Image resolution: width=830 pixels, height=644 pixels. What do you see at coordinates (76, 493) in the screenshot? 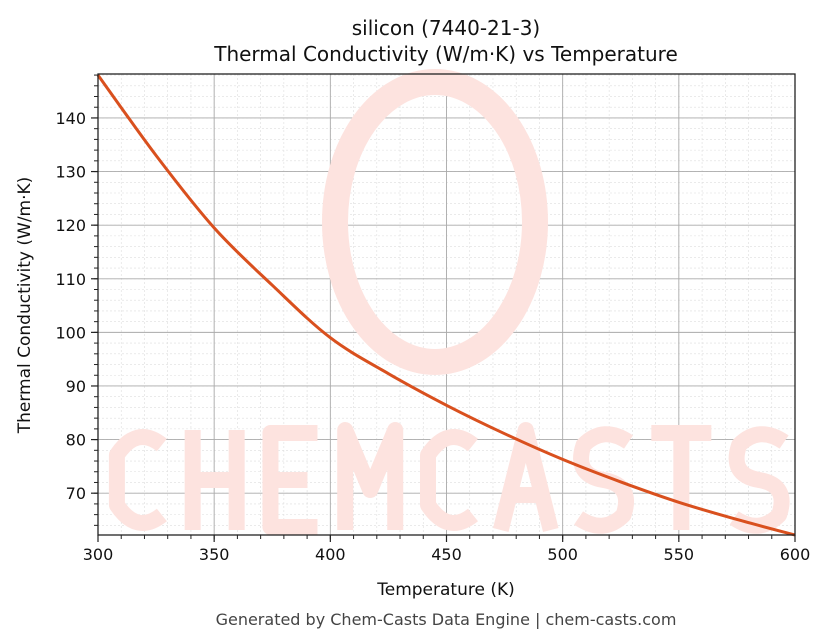
I see `y-tick-label: 70` at bounding box center [76, 493].